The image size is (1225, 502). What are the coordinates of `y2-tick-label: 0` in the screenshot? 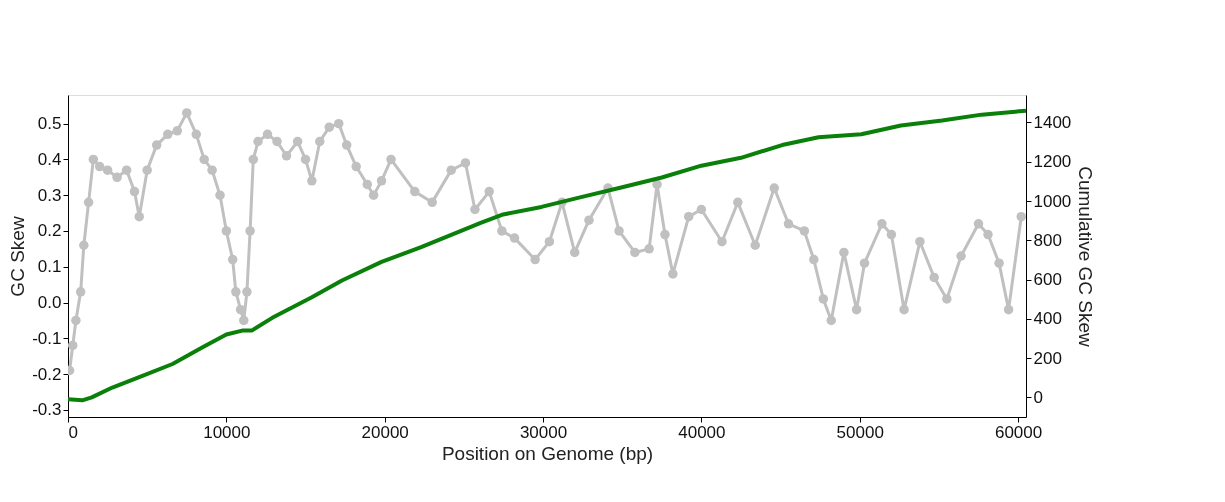 It's located at (1038, 397).